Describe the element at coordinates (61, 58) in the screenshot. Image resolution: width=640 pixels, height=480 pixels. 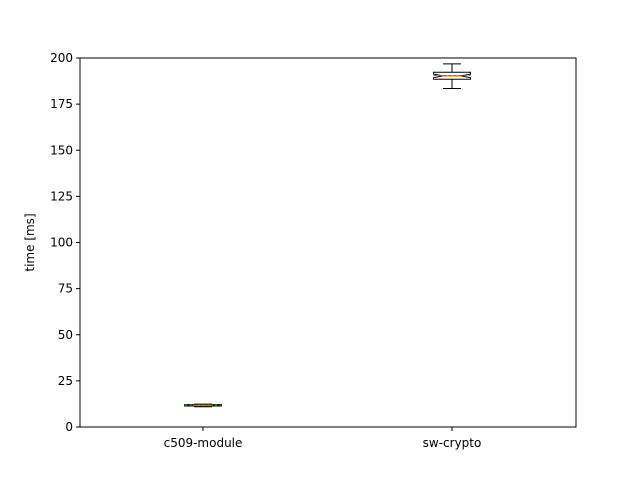
I see `y-tick-label: 200` at that location.